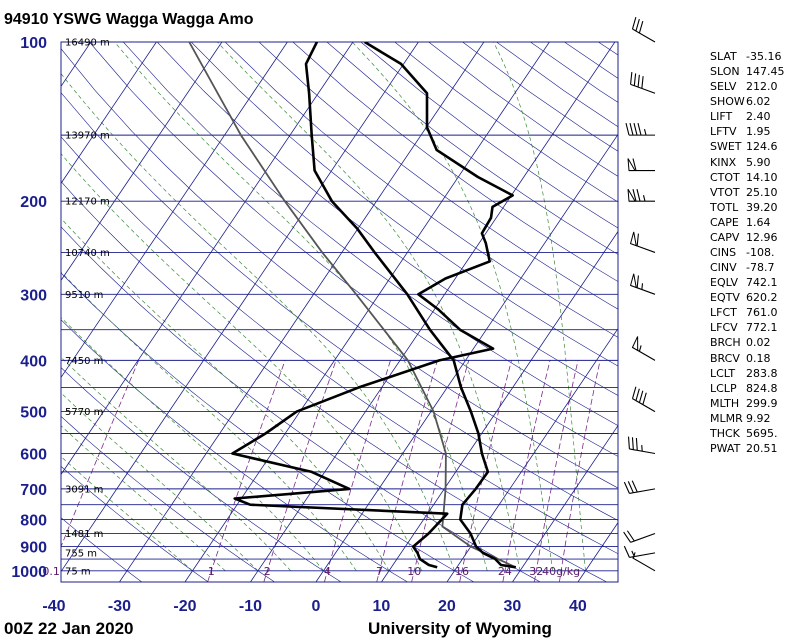 The width and height of the screenshot is (800, 640). I want to click on mixing-ratio-label: 7, so click(379, 571).